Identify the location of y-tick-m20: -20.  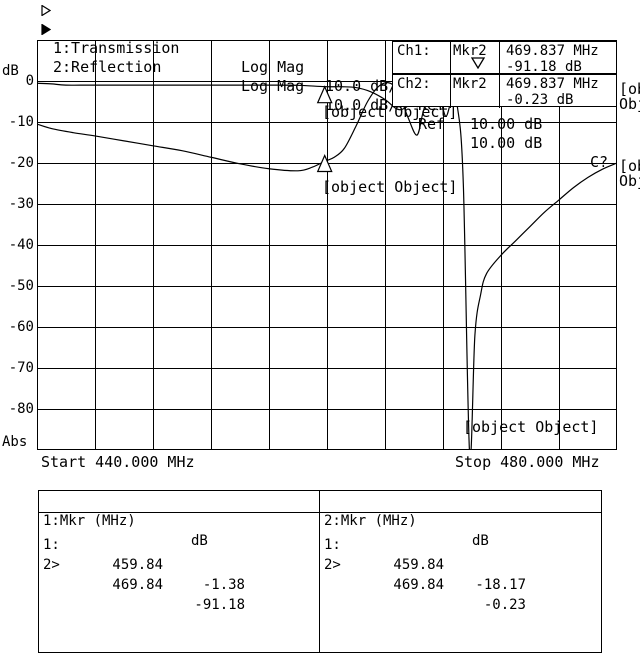
(21, 163).